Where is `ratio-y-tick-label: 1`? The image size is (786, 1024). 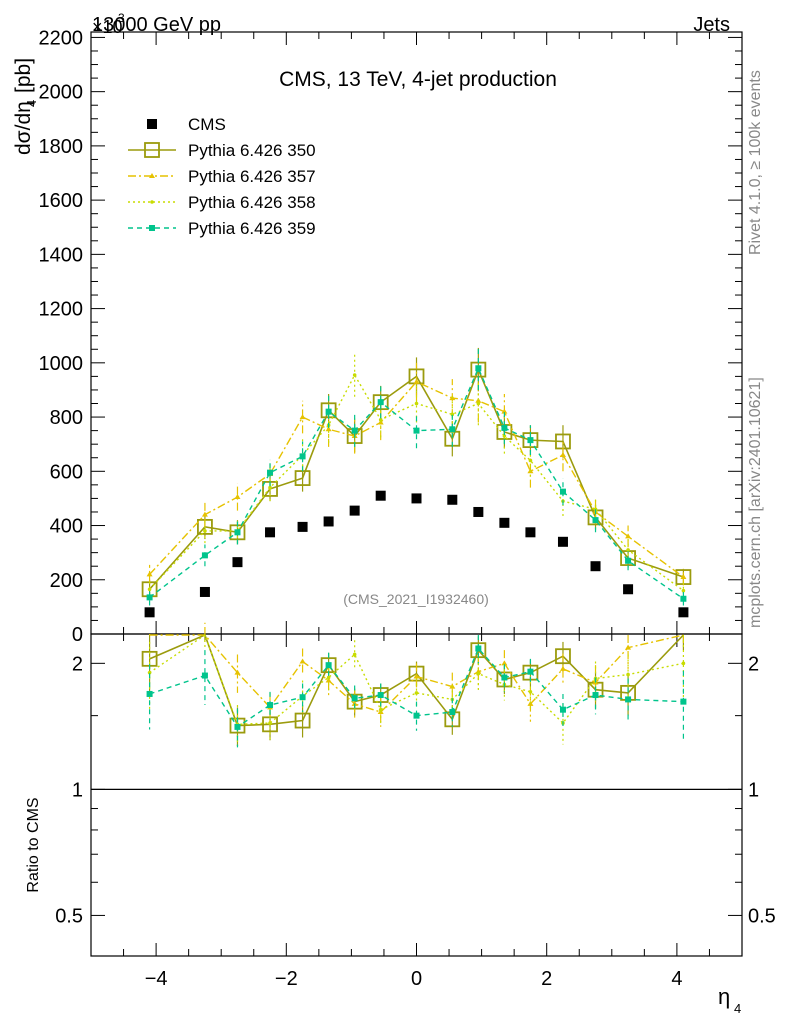 ratio-y-tick-label: 1 is located at coordinates (77, 790).